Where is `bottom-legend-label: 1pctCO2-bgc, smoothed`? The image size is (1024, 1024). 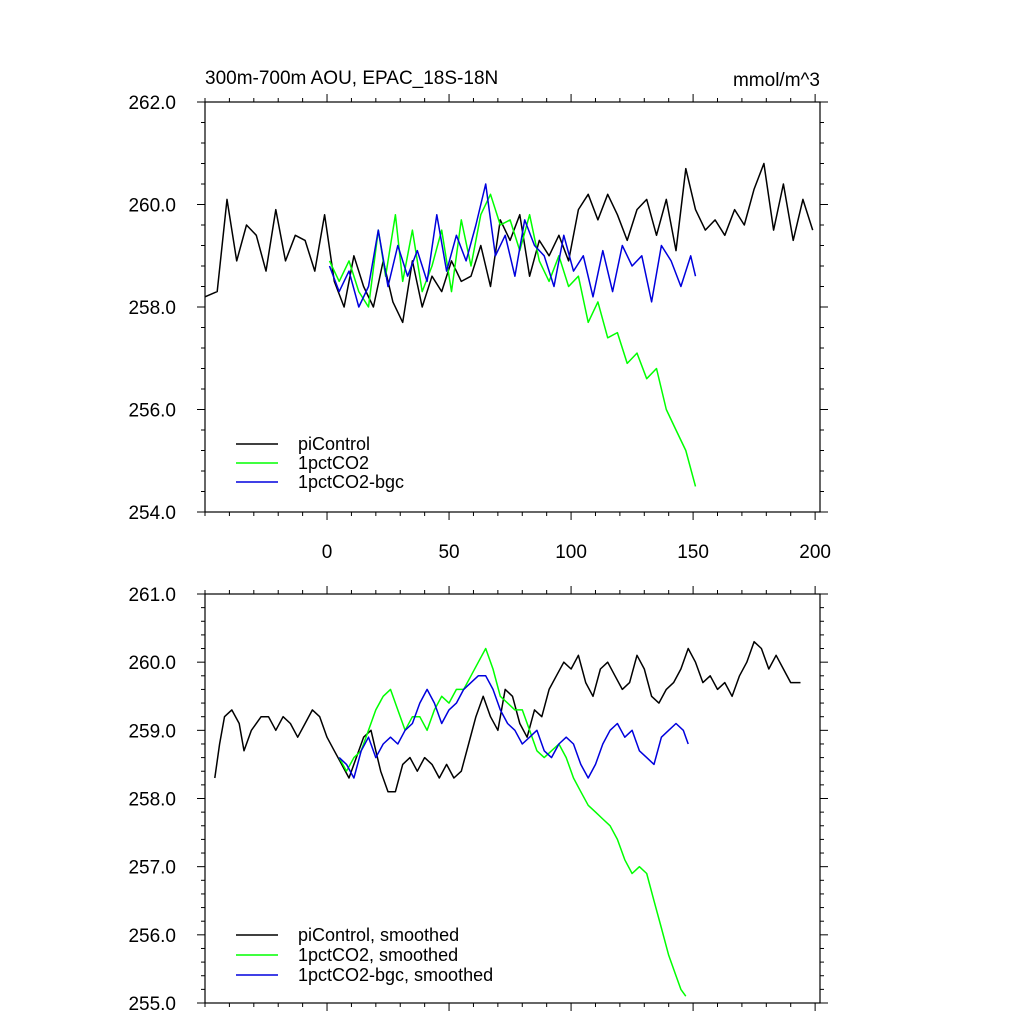 bottom-legend-label: 1pctCO2-bgc, smoothed is located at coordinates (395, 975).